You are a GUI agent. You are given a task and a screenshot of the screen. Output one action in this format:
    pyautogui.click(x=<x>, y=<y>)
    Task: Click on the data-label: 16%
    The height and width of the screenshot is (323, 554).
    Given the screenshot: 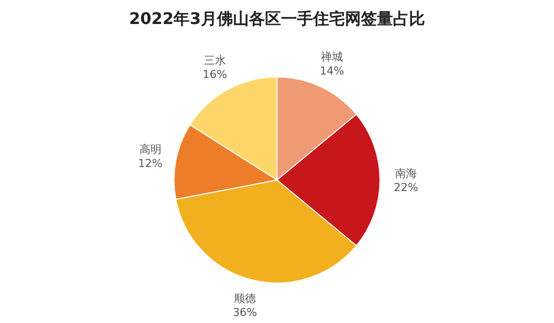 What is the action you would take?
    pyautogui.click(x=215, y=74)
    